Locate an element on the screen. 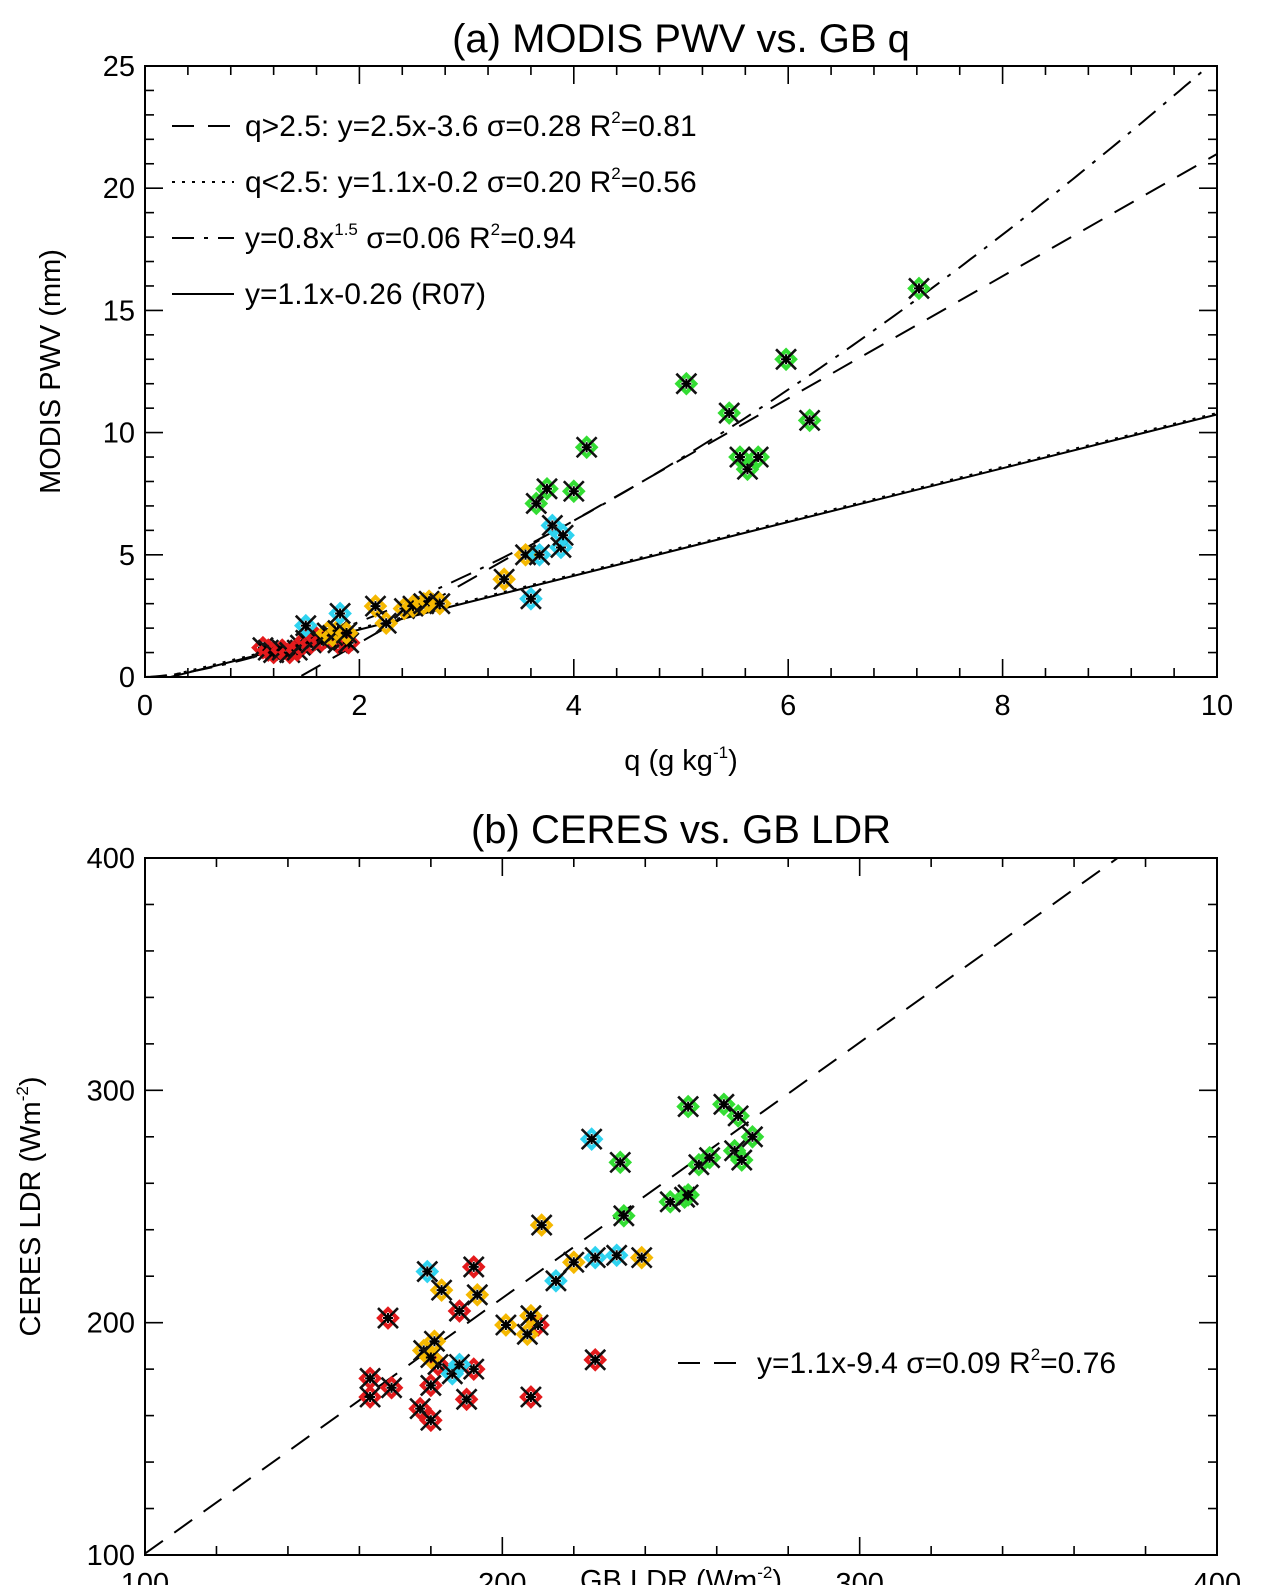  legend-label-text: y=1.1x-9.4 σ=0.09 R is located at coordinates (894, 1363).